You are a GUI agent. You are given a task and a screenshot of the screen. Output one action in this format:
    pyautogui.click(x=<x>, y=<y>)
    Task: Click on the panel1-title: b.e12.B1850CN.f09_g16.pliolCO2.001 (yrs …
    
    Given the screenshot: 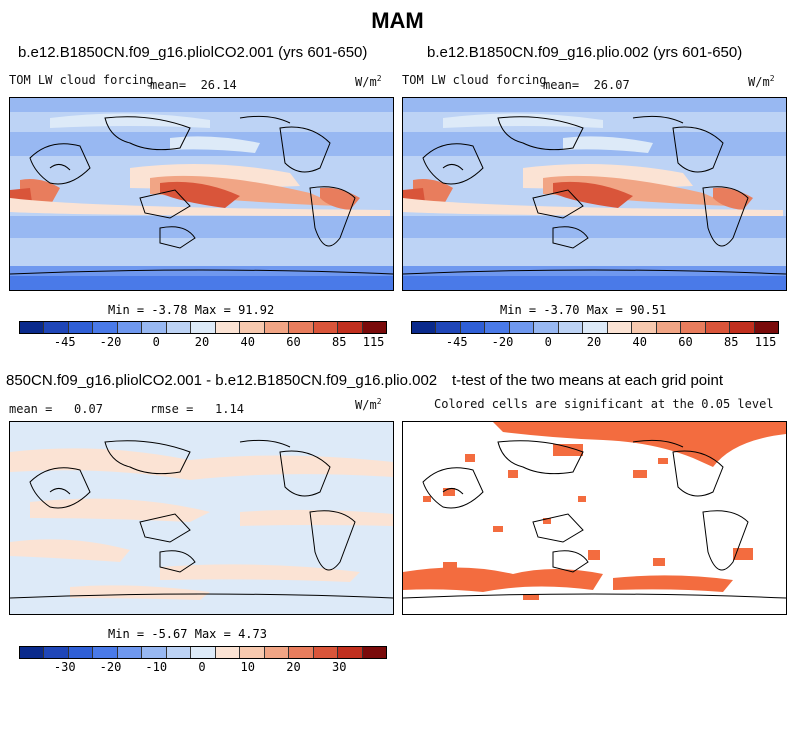 What is the action you would take?
    pyautogui.click(x=193, y=52)
    